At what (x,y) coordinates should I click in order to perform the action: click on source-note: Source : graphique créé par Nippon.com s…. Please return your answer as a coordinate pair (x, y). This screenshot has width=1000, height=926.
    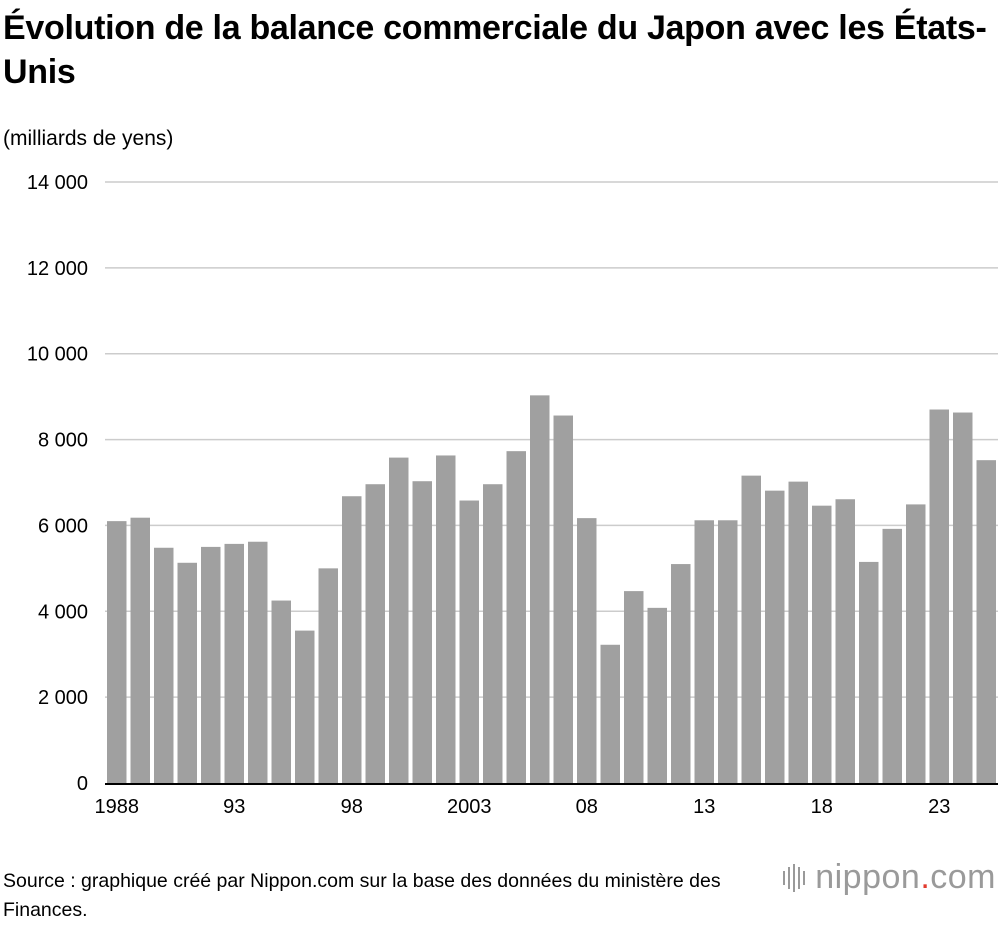
    Looking at the image, I should click on (362, 895).